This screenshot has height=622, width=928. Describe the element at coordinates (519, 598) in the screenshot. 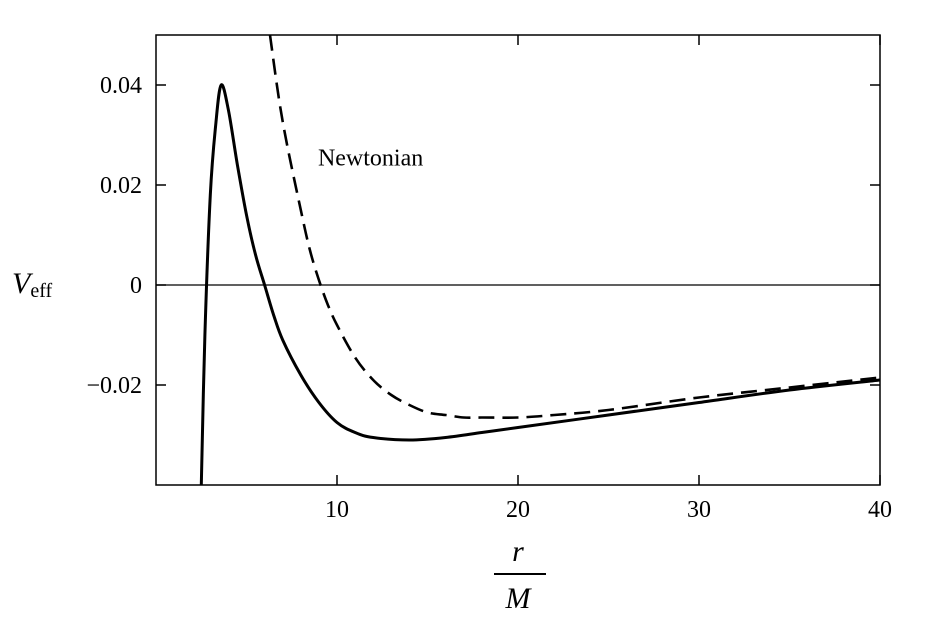

I see `x-axis-label-denominator: M` at that location.